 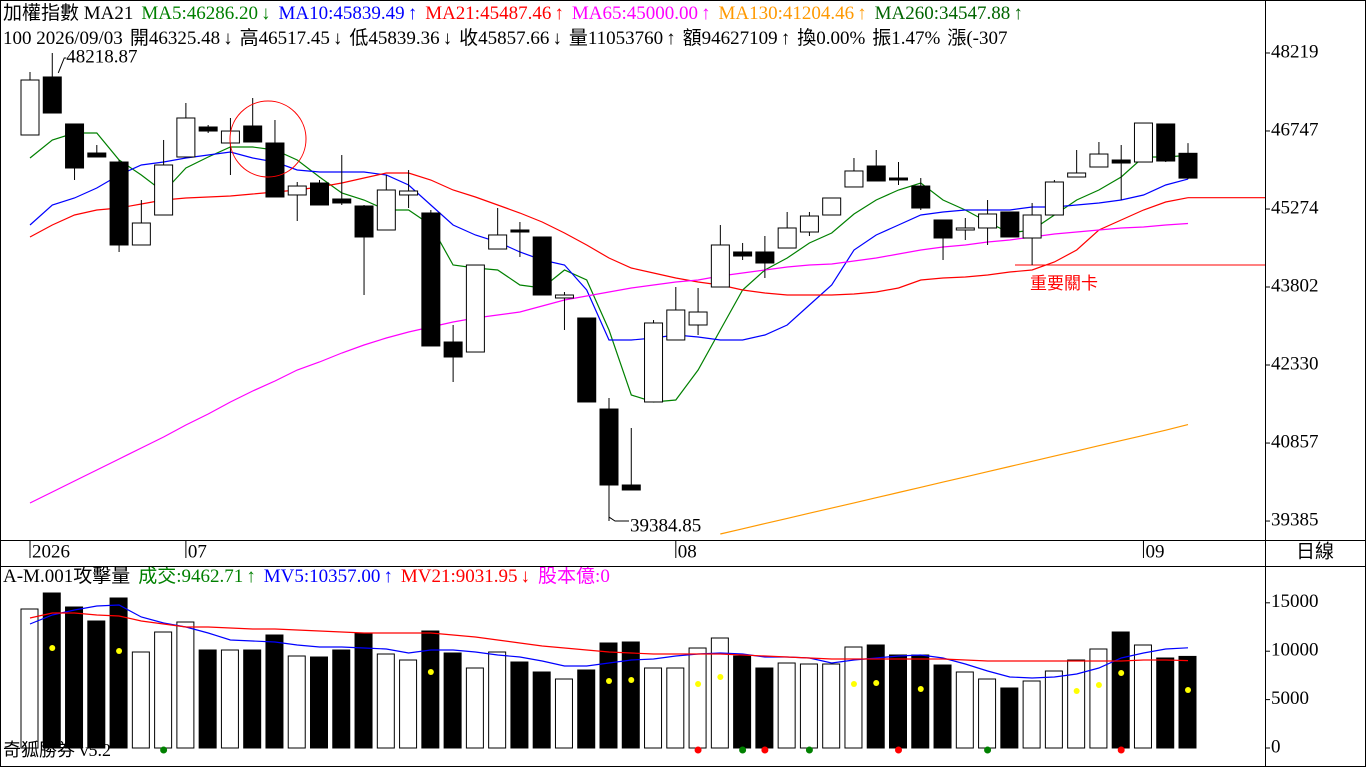 What do you see at coordinates (609, 641) in the screenshot?
I see `mv-line` at bounding box center [609, 641].